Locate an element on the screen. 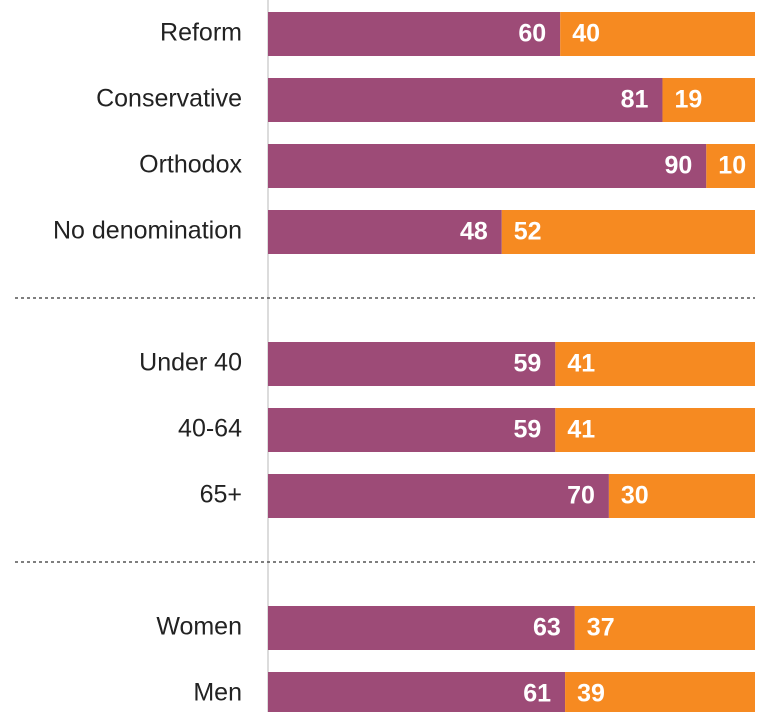 This screenshot has height=712, width=759. value-label: 60 is located at coordinates (532, 34).